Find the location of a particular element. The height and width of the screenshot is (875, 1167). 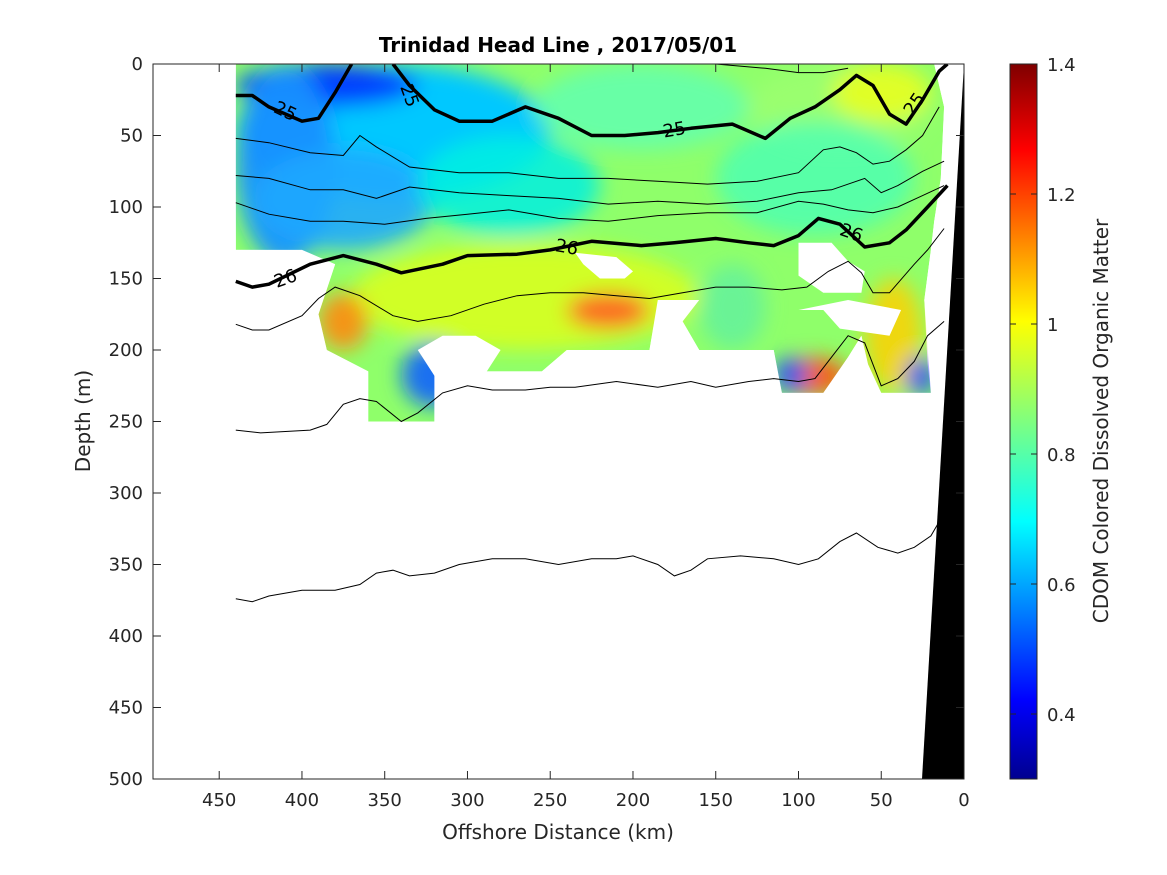

contour-label: 25 is located at coordinates (674, 130).